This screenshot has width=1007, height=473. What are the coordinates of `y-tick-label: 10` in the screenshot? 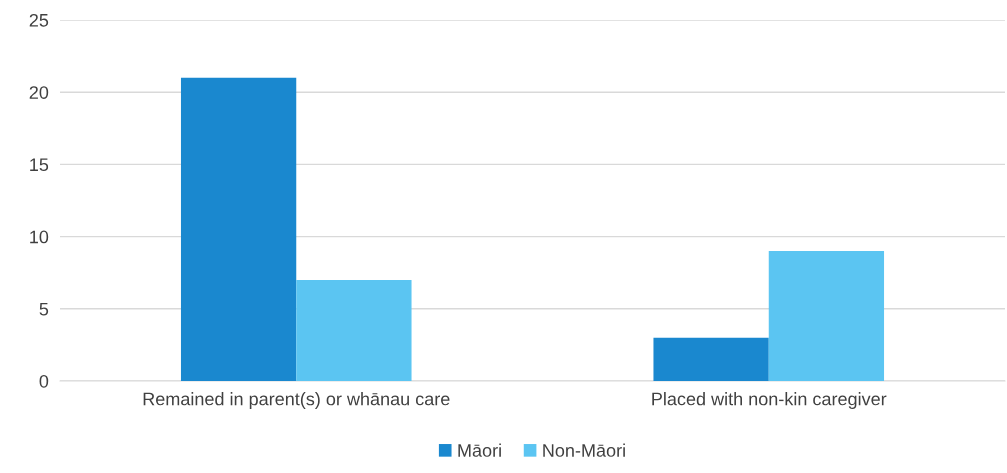 It's located at (39, 237).